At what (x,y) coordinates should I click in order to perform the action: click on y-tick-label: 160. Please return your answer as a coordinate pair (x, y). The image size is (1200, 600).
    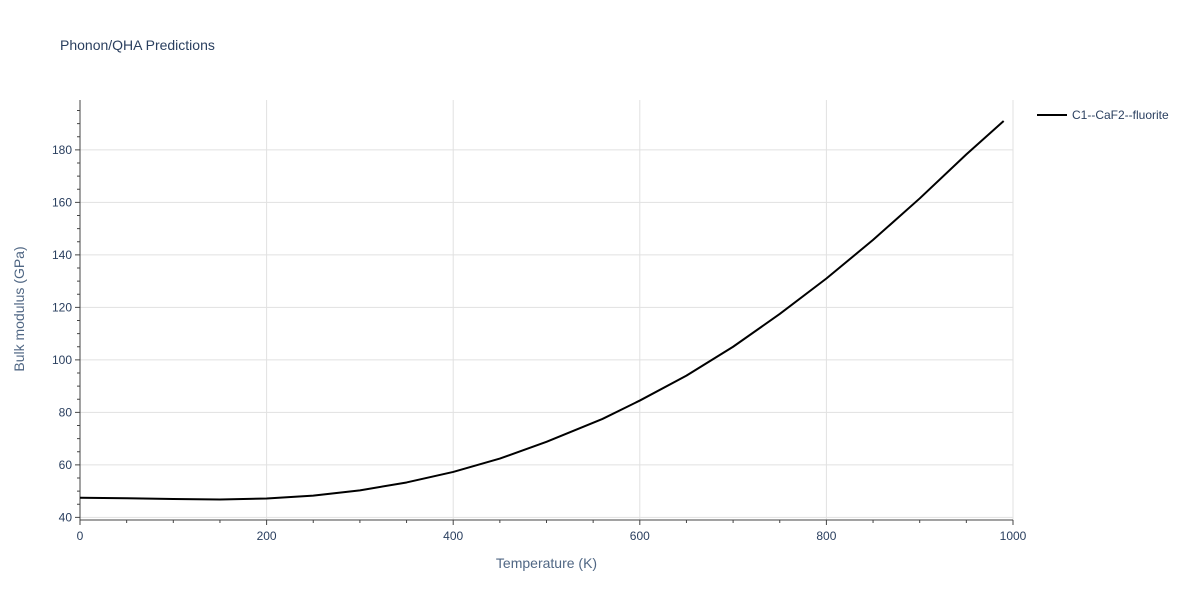
    Looking at the image, I should click on (62, 202).